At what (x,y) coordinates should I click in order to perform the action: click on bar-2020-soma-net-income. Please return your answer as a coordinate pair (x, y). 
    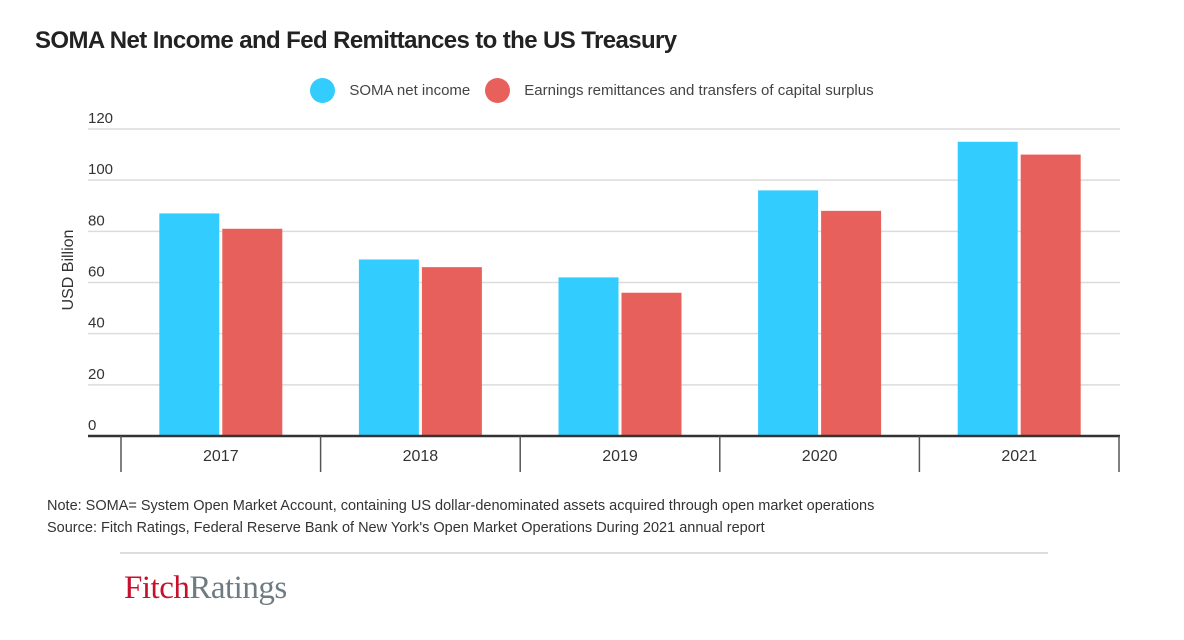
    Looking at the image, I should click on (788, 313).